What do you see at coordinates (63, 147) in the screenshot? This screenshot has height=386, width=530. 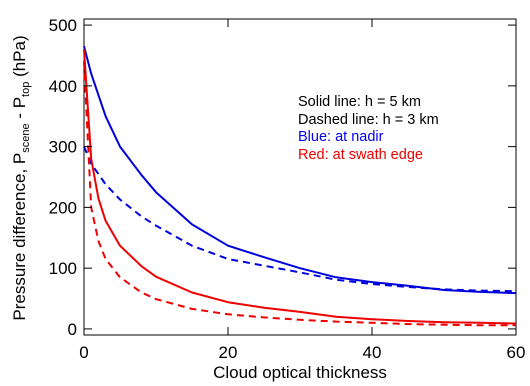 I see `y-tick-label: 300` at bounding box center [63, 147].